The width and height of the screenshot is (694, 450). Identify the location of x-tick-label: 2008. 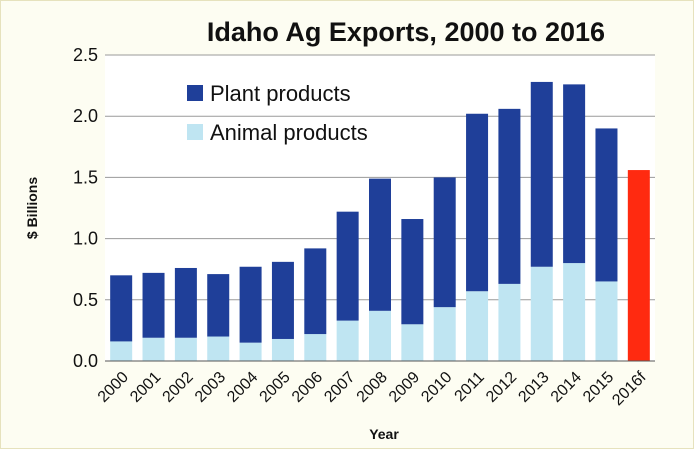
(372, 387).